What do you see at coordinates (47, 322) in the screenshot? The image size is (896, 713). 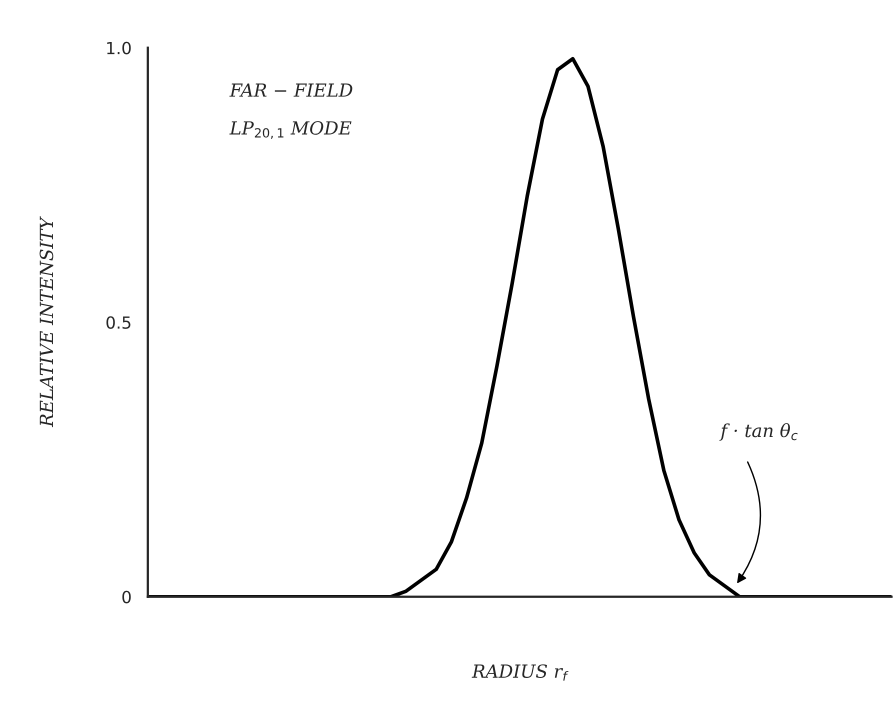 I see `y-axis-title: RELATIVE INTENSITY` at bounding box center [47, 322].